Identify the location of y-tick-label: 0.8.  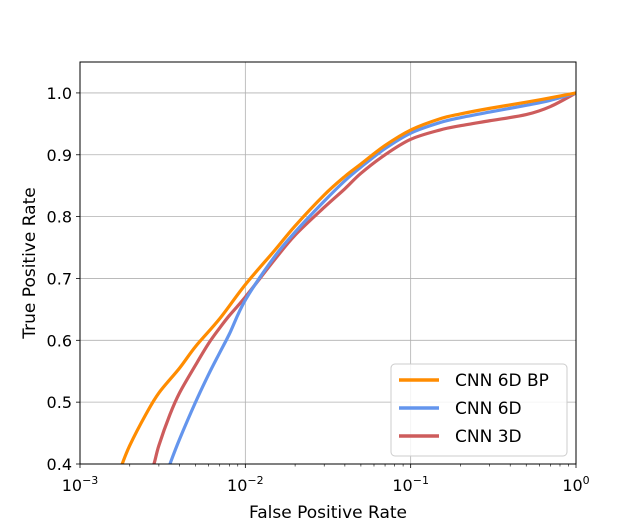
(59, 217).